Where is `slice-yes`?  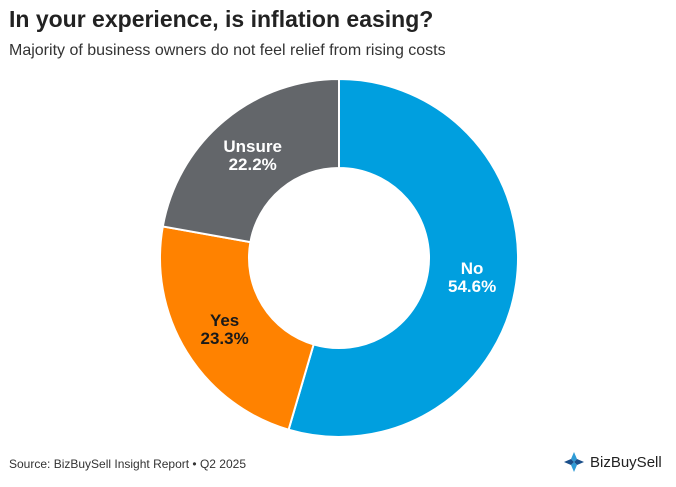 slice-yes is located at coordinates (237, 328).